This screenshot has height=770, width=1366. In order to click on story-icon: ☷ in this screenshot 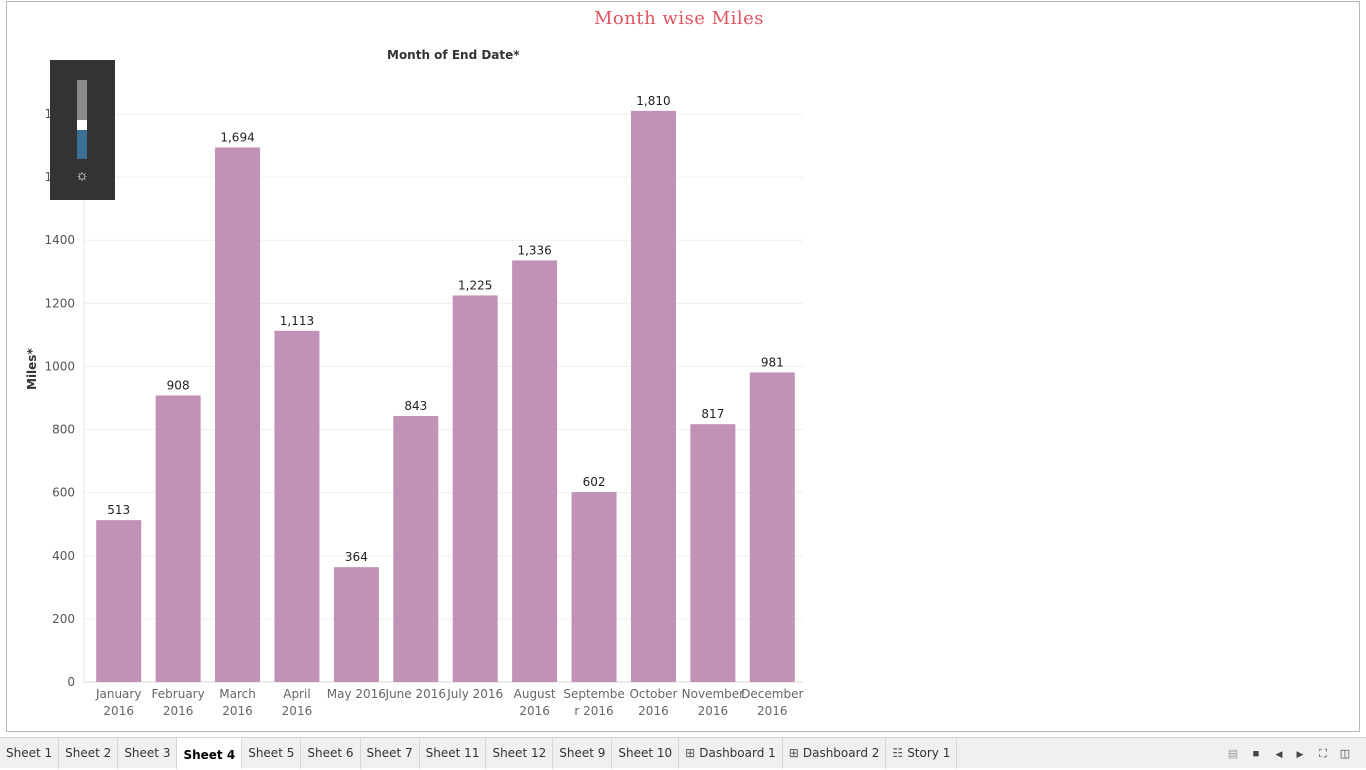, I will do `click(898, 753)`.